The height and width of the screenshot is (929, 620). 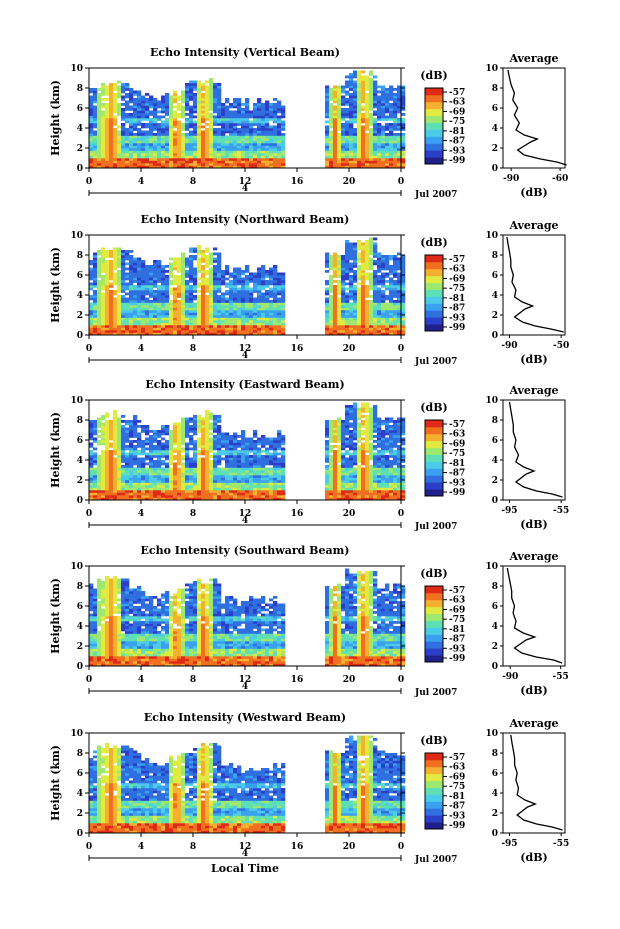 I want to click on colorbar-tick-label: -57, so click(x=457, y=260).